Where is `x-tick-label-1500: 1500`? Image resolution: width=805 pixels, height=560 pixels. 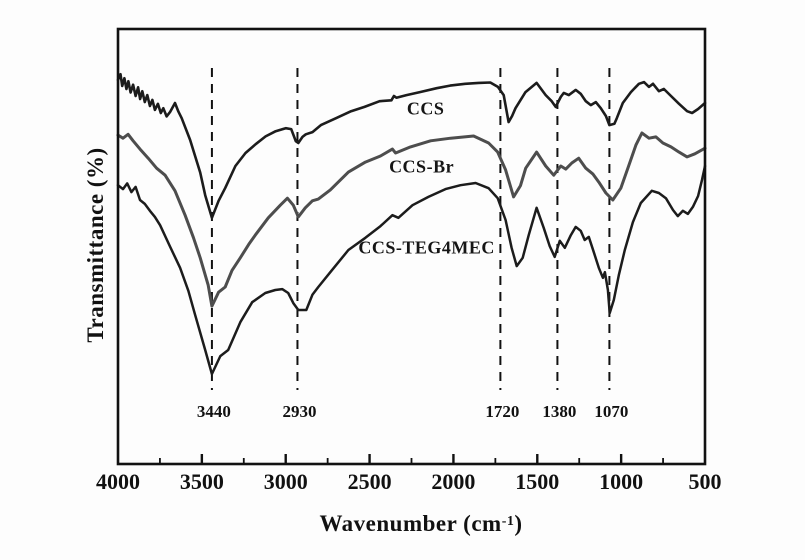 x-tick-label-1500: 1500 is located at coordinates (537, 481).